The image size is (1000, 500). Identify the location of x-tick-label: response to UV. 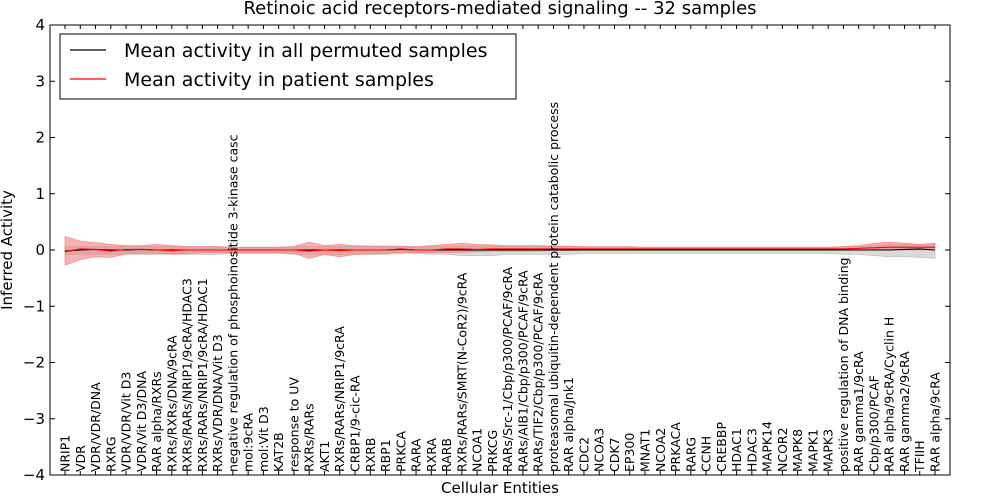
(293, 424).